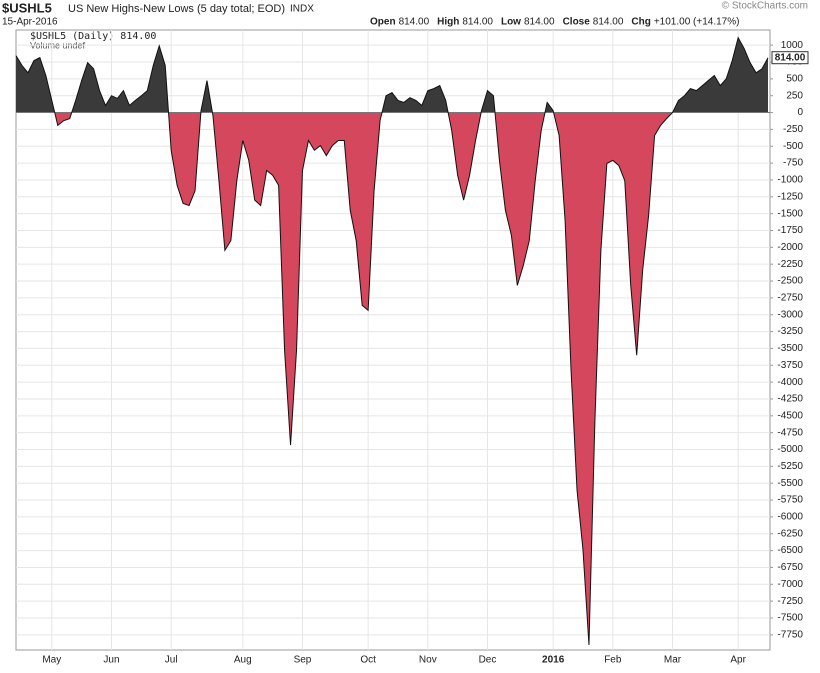  What do you see at coordinates (428, 660) in the screenshot?
I see `x-tick-label: Nov` at bounding box center [428, 660].